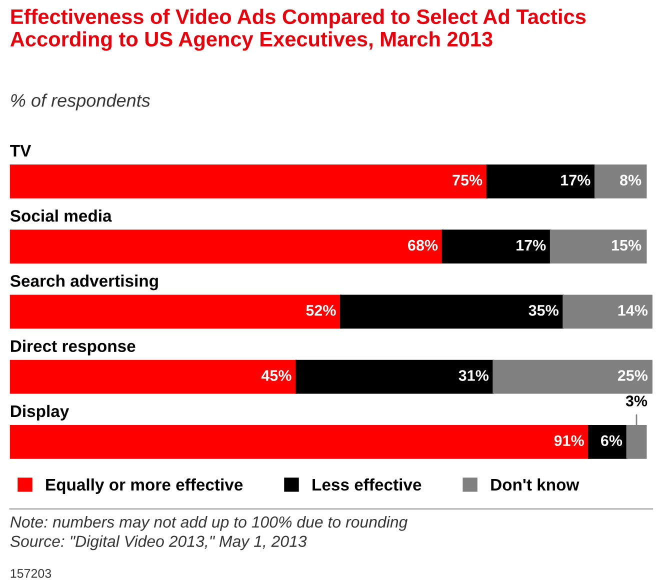 This screenshot has width=659, height=585. What do you see at coordinates (535, 484) in the screenshot?
I see `legend-label: Don't know` at bounding box center [535, 484].